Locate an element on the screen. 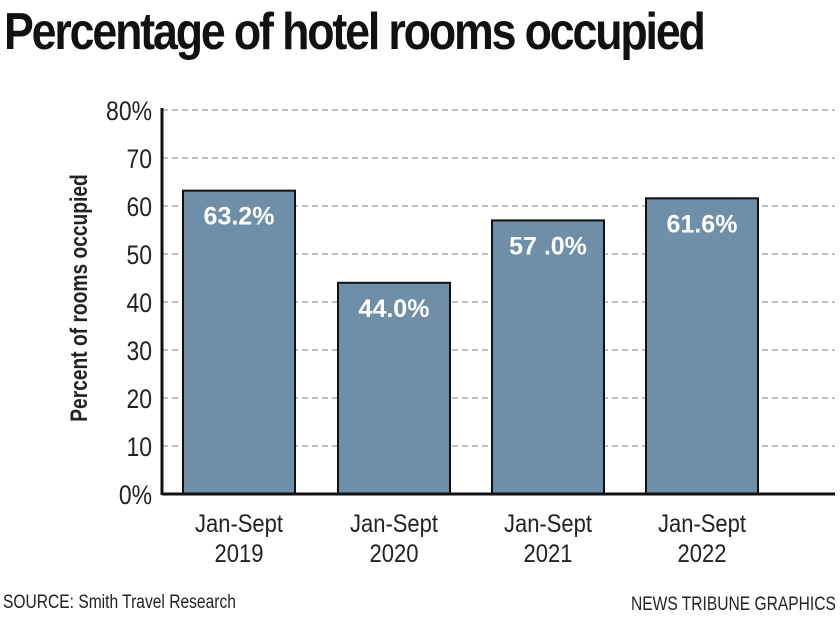 The height and width of the screenshot is (618, 840). graphics-credit: NEWS TRIBUNE GRAPHICS is located at coordinates (733, 604).